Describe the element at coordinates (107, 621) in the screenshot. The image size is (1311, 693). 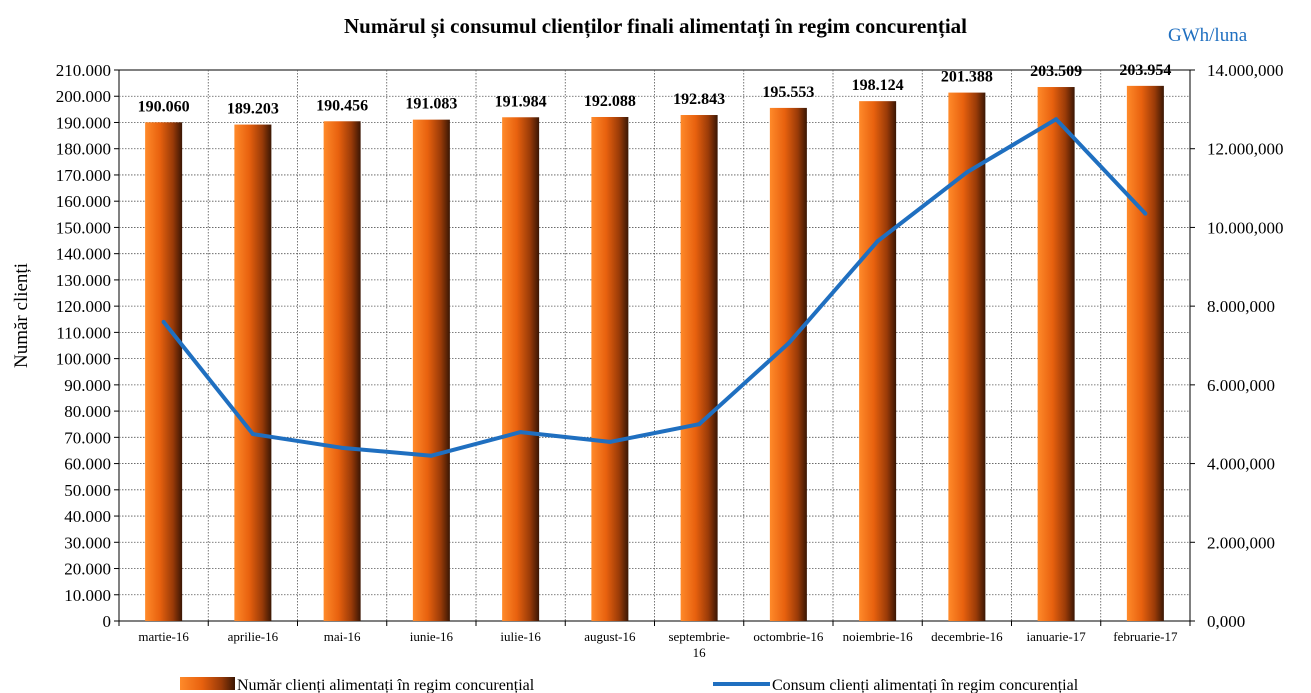
I see `y-tick-label: 0` at that location.